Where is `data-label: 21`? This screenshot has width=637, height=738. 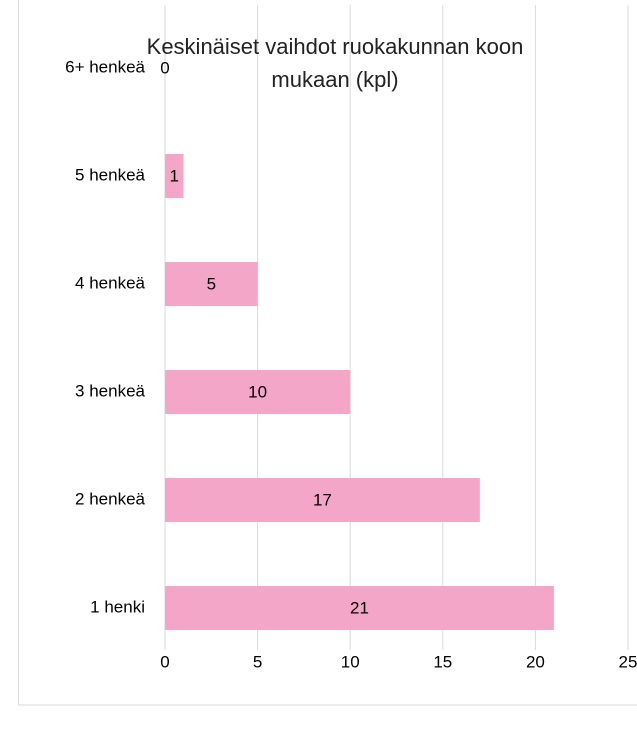
data-label: 21 is located at coordinates (359, 607).